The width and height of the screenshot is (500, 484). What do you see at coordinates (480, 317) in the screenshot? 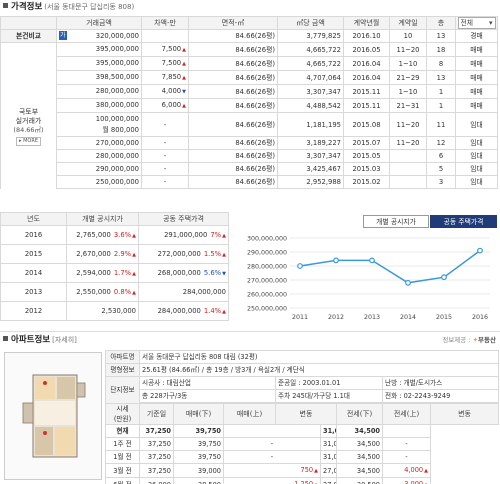
I see `x-tick-label: 2016` at bounding box center [480, 317].